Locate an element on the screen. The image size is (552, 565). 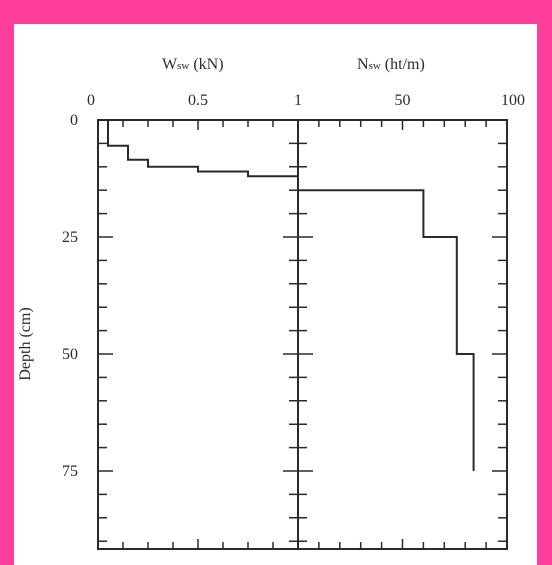
nsw-tick-label: 50 is located at coordinates (403, 100).